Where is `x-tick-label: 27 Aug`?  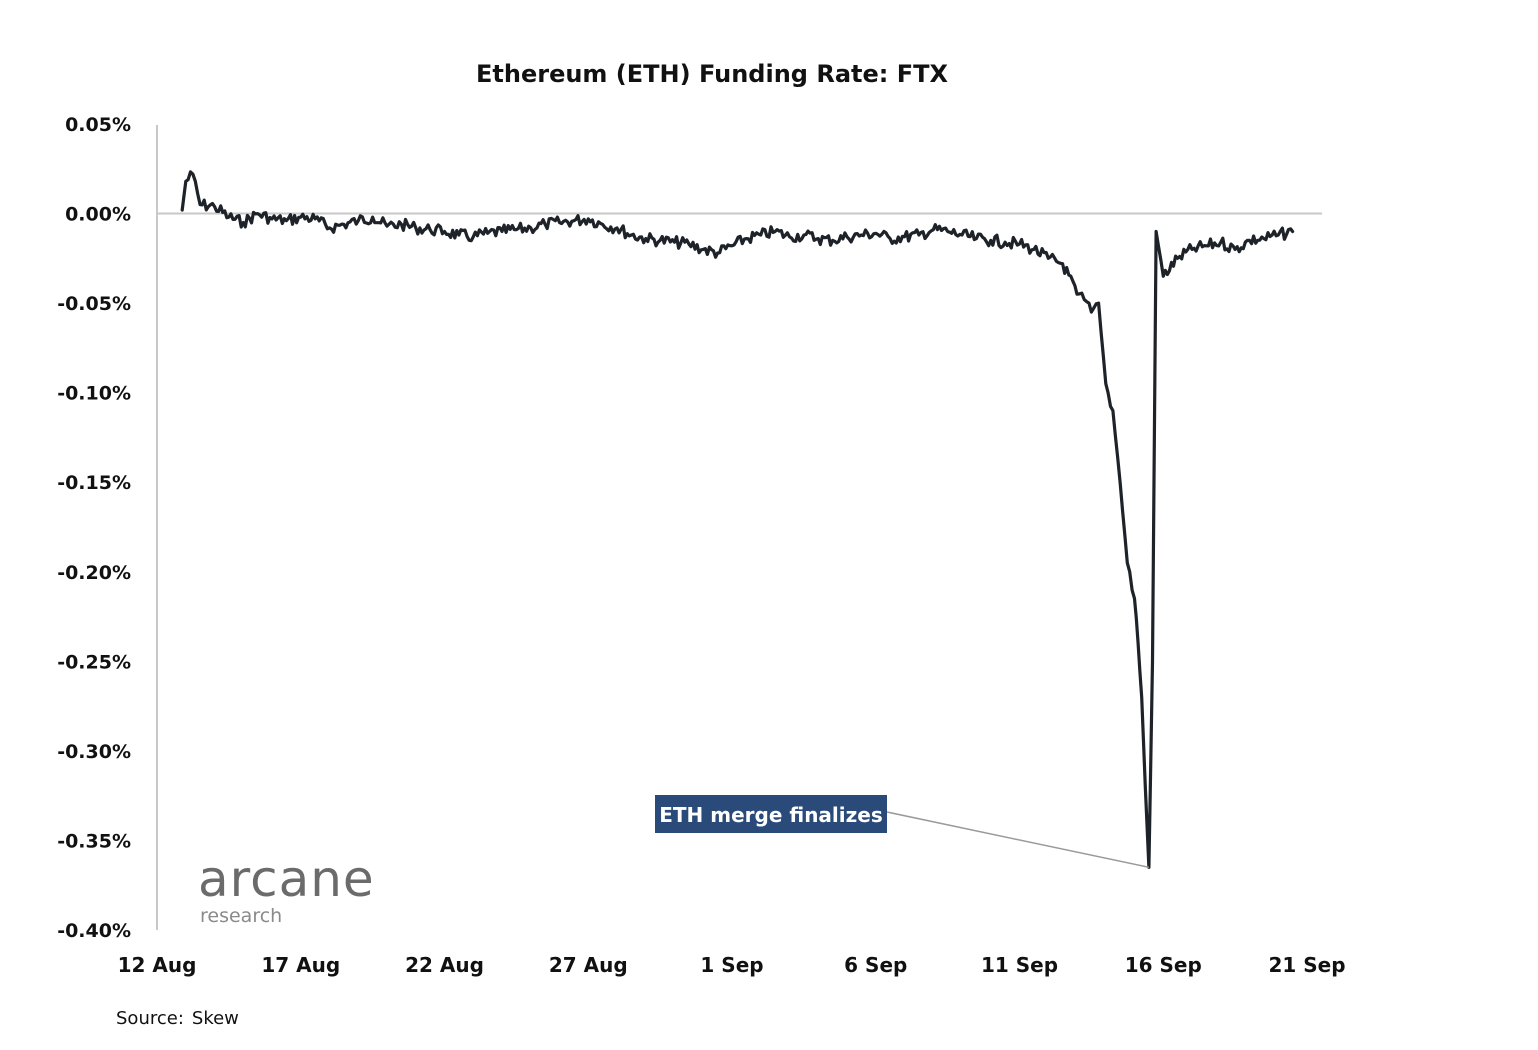 x-tick-label: 27 Aug is located at coordinates (588, 965).